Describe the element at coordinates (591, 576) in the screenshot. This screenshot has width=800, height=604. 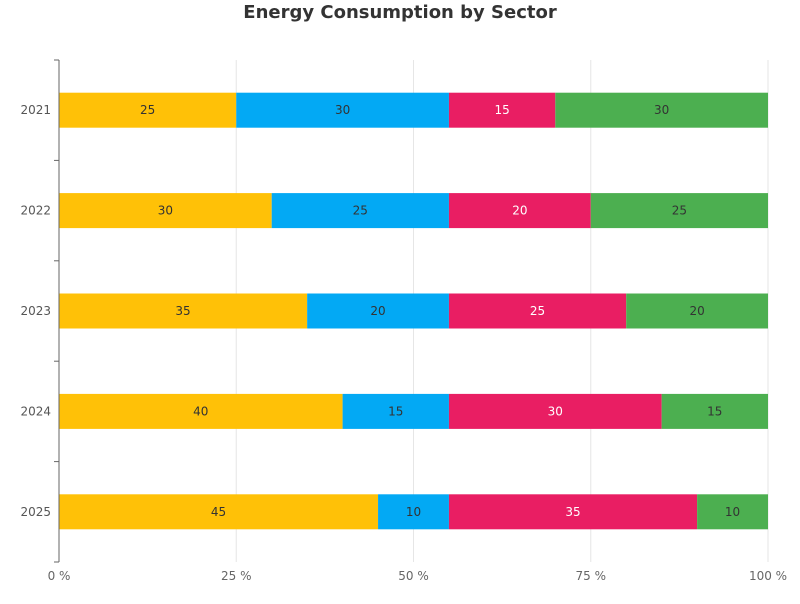
I see `x-tick-label: 75 %` at that location.